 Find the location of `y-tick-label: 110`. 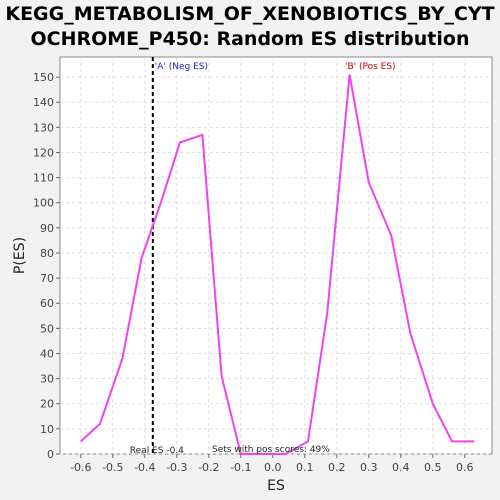

y-tick-label: 110 is located at coordinates (43, 178).